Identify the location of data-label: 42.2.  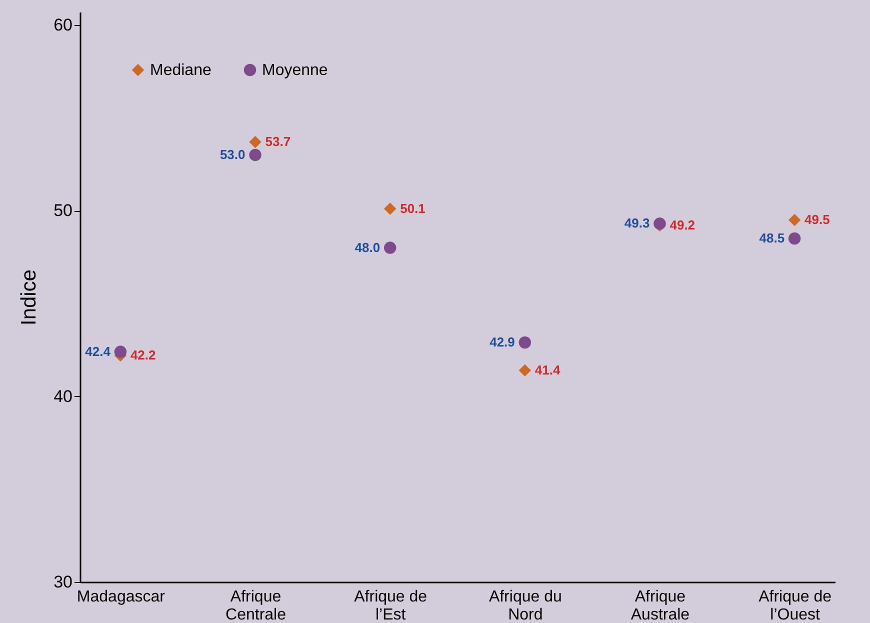
(143, 354).